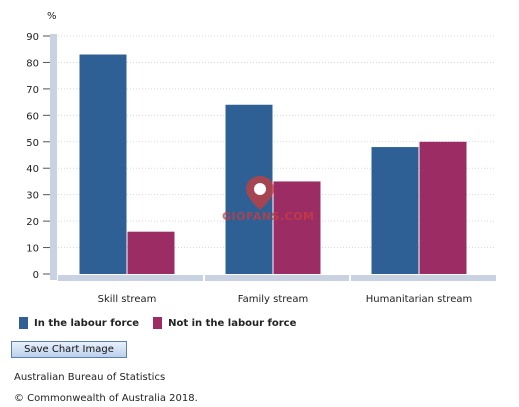  What do you see at coordinates (32, 222) in the screenshot?
I see `y-tick-label: 20` at bounding box center [32, 222].